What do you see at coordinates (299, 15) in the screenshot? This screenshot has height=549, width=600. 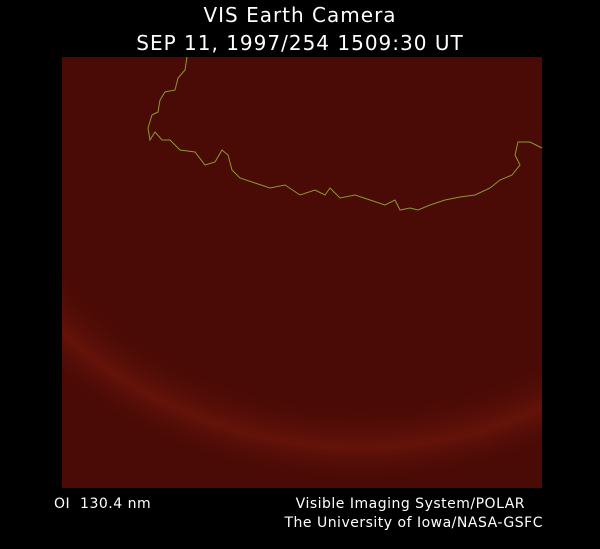 I see `title: VIS Earth Camera` at bounding box center [299, 15].